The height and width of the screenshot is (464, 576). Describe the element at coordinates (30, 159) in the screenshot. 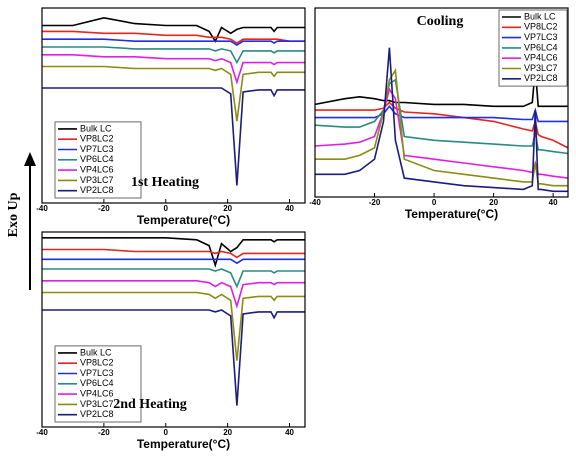

I see `exo-arrow-head` at that location.